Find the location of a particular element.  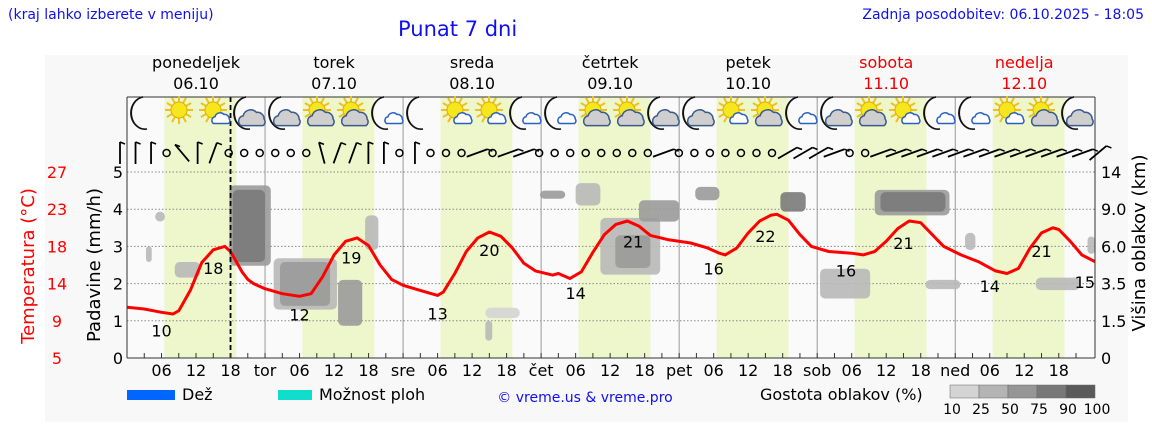

day-abbr-label: tor is located at coordinates (265, 370).